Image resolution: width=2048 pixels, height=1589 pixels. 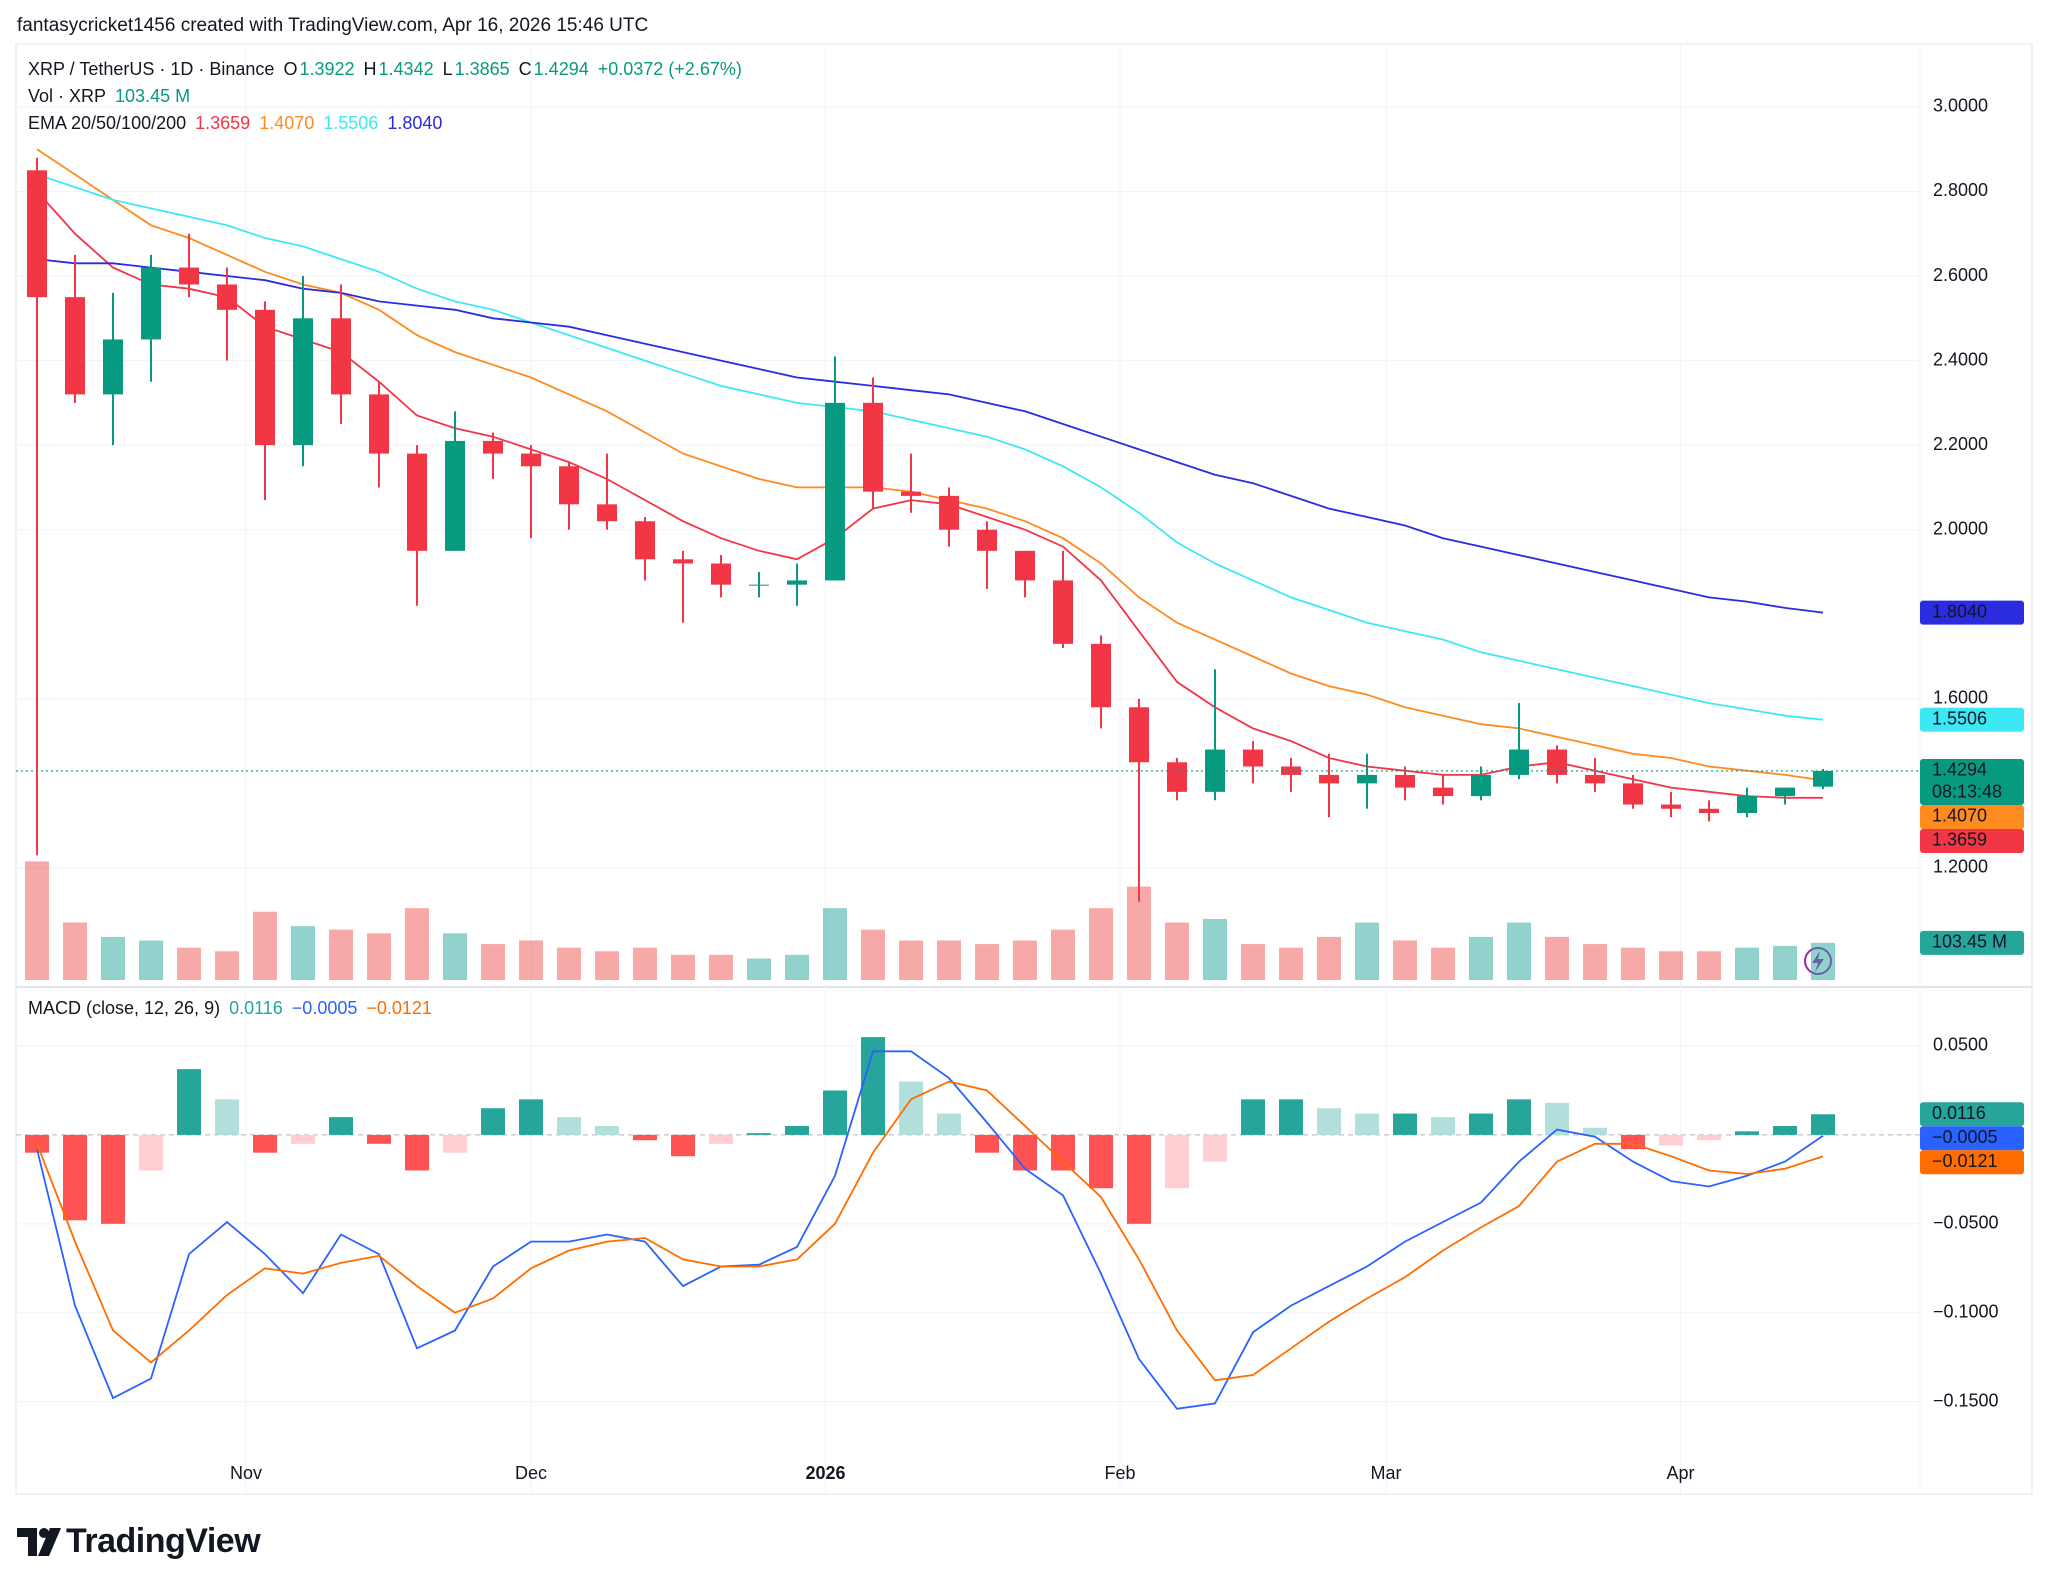 What do you see at coordinates (1959, 718) in the screenshot?
I see `price-badge-label: 1.5506` at bounding box center [1959, 718].